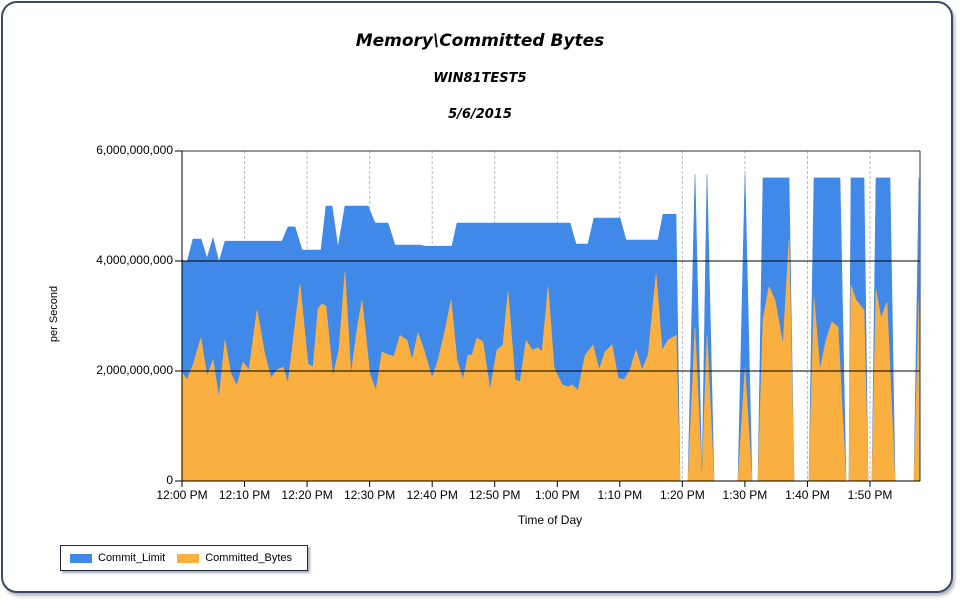 This screenshot has width=960, height=600. Describe the element at coordinates (480, 114) in the screenshot. I see `chart-date: 5/6/2015` at that location.